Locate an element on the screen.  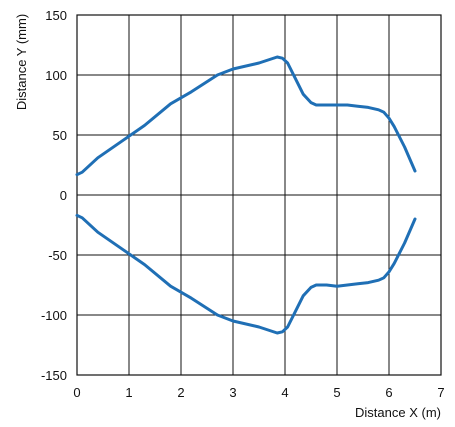
y-tick-label: 100 is located at coordinates (56, 75).